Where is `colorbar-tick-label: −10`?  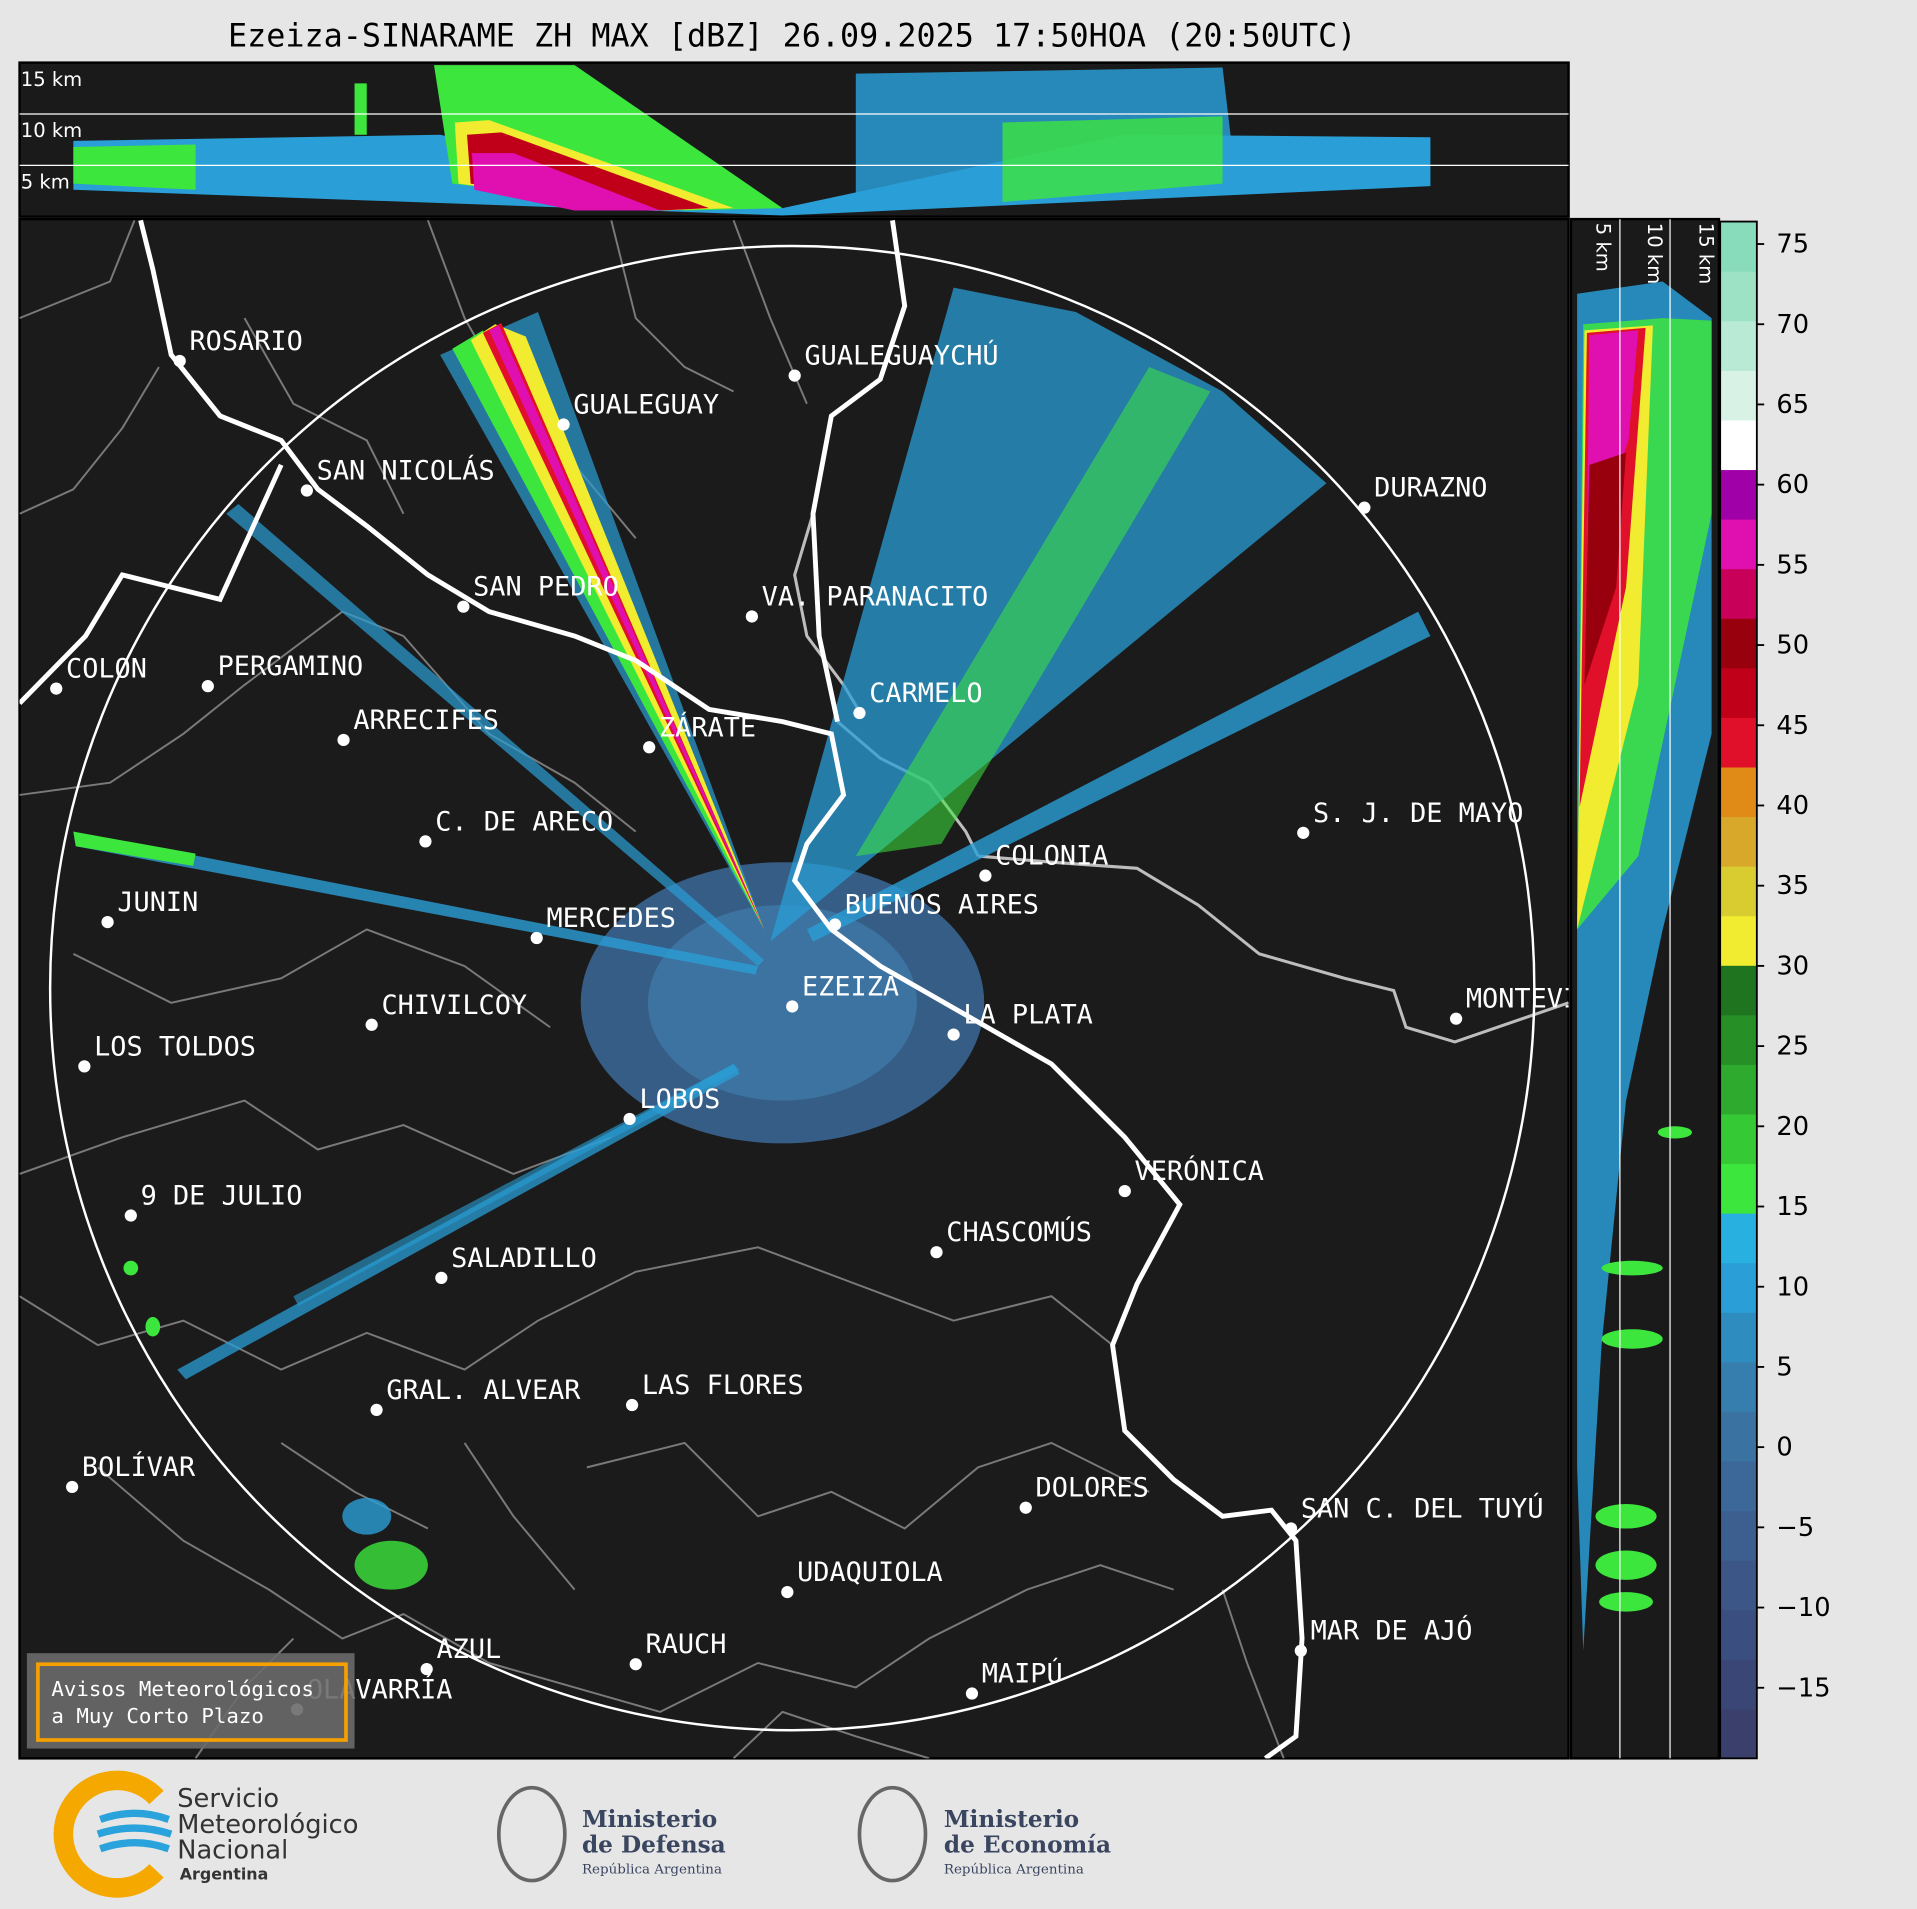 colorbar-tick-label: −10 is located at coordinates (1803, 1608).